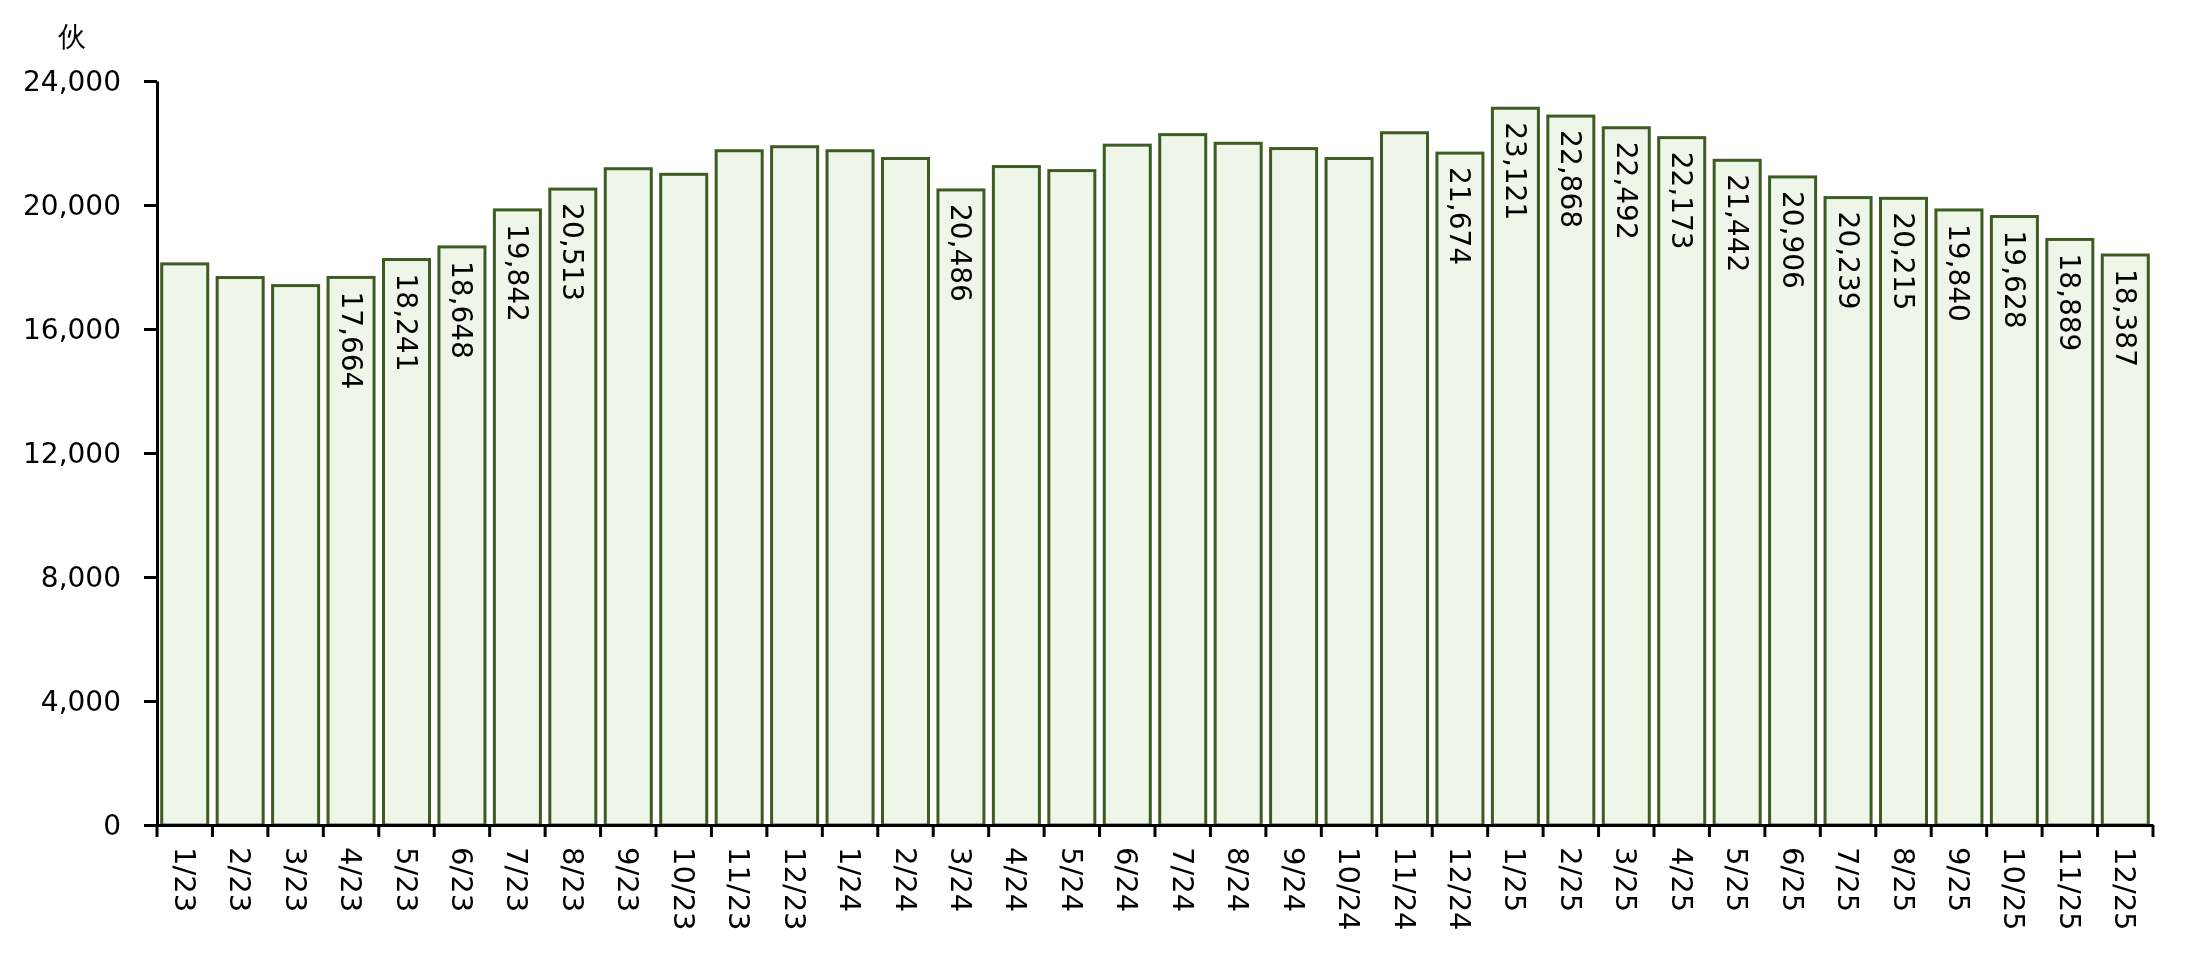 The image size is (2189, 968). I want to click on data-label: 19,842, so click(517, 272).